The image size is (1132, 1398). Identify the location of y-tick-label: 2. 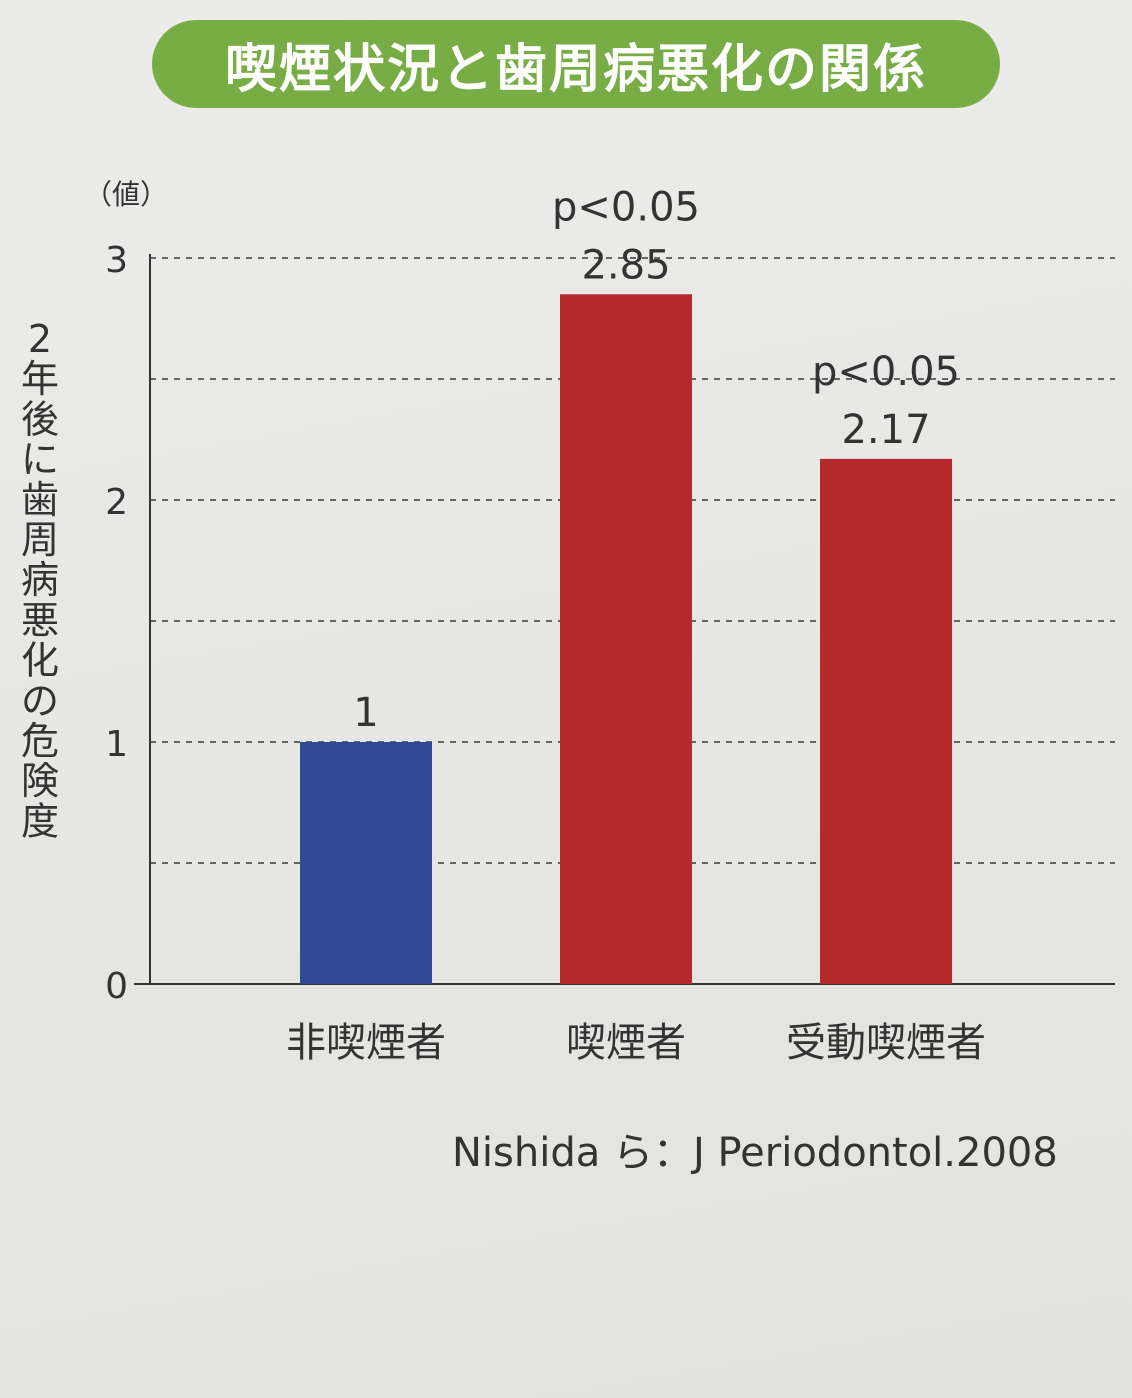
(116, 502).